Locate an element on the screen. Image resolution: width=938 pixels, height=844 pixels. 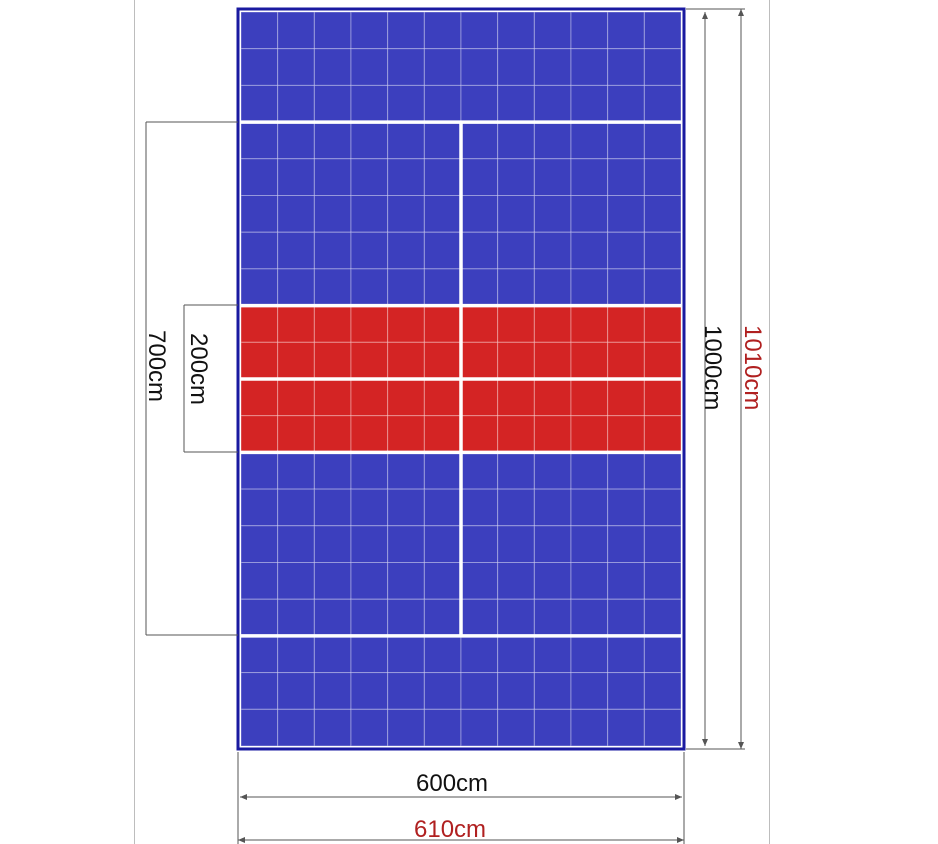
outer-length-label: 1010cm is located at coordinates (752, 368).